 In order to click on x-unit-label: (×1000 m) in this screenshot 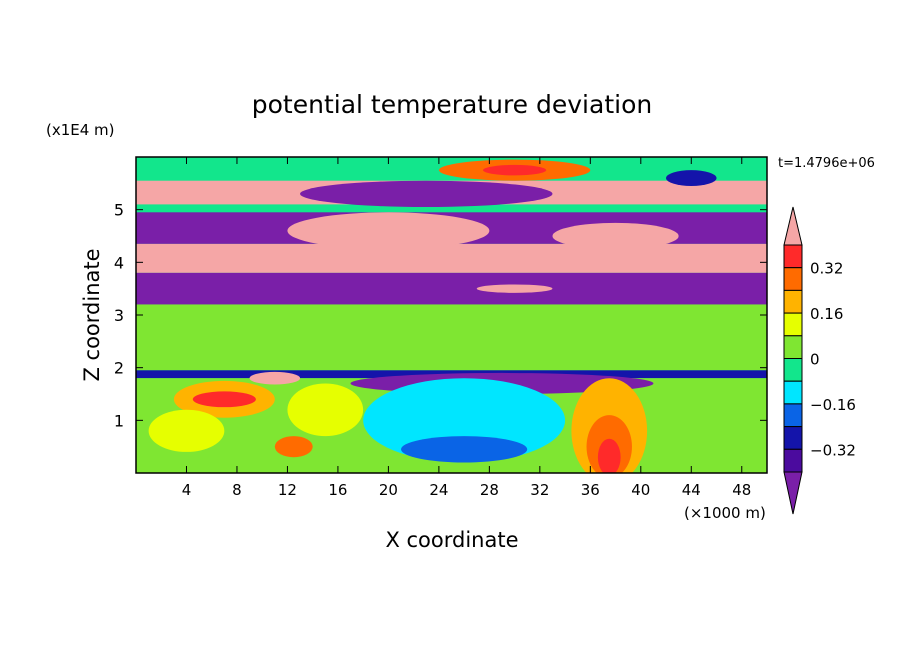, I will do `click(725, 513)`.